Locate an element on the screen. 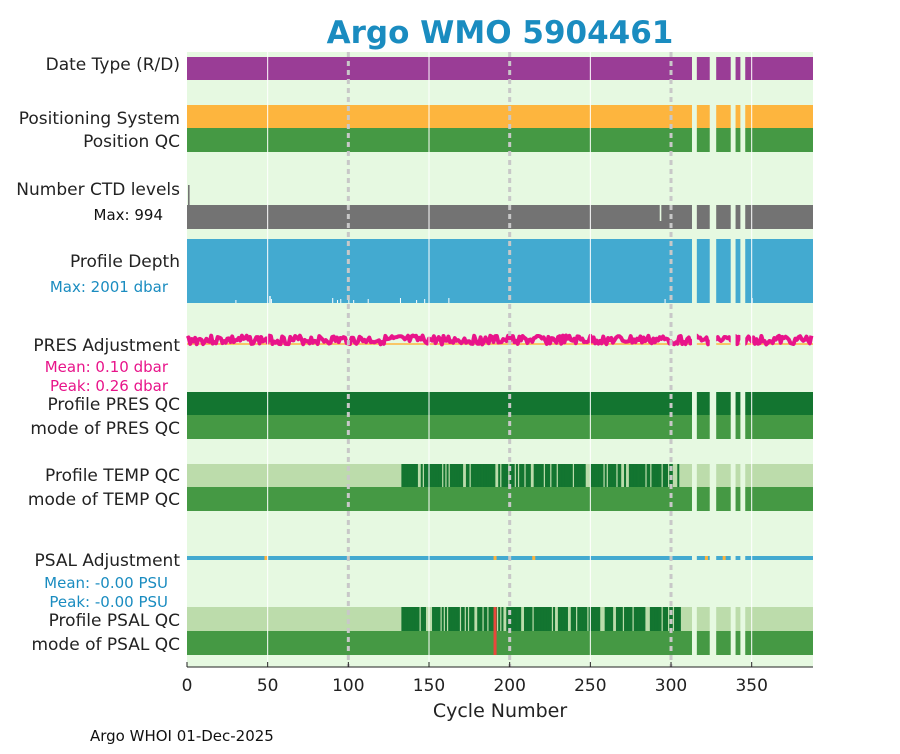  label-mode-pres-qc: mode of PRES QC is located at coordinates (105, 429).